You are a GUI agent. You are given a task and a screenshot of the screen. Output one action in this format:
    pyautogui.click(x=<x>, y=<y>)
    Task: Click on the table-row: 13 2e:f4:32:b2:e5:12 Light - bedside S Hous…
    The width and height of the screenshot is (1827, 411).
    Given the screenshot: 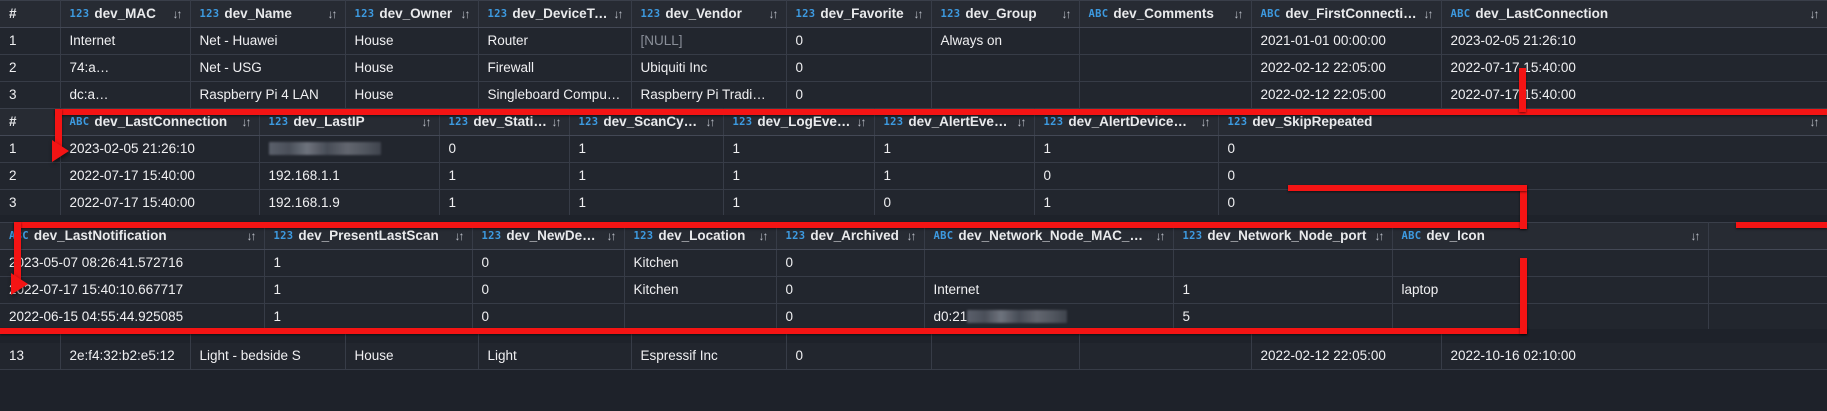 What is the action you would take?
    pyautogui.click(x=913, y=356)
    